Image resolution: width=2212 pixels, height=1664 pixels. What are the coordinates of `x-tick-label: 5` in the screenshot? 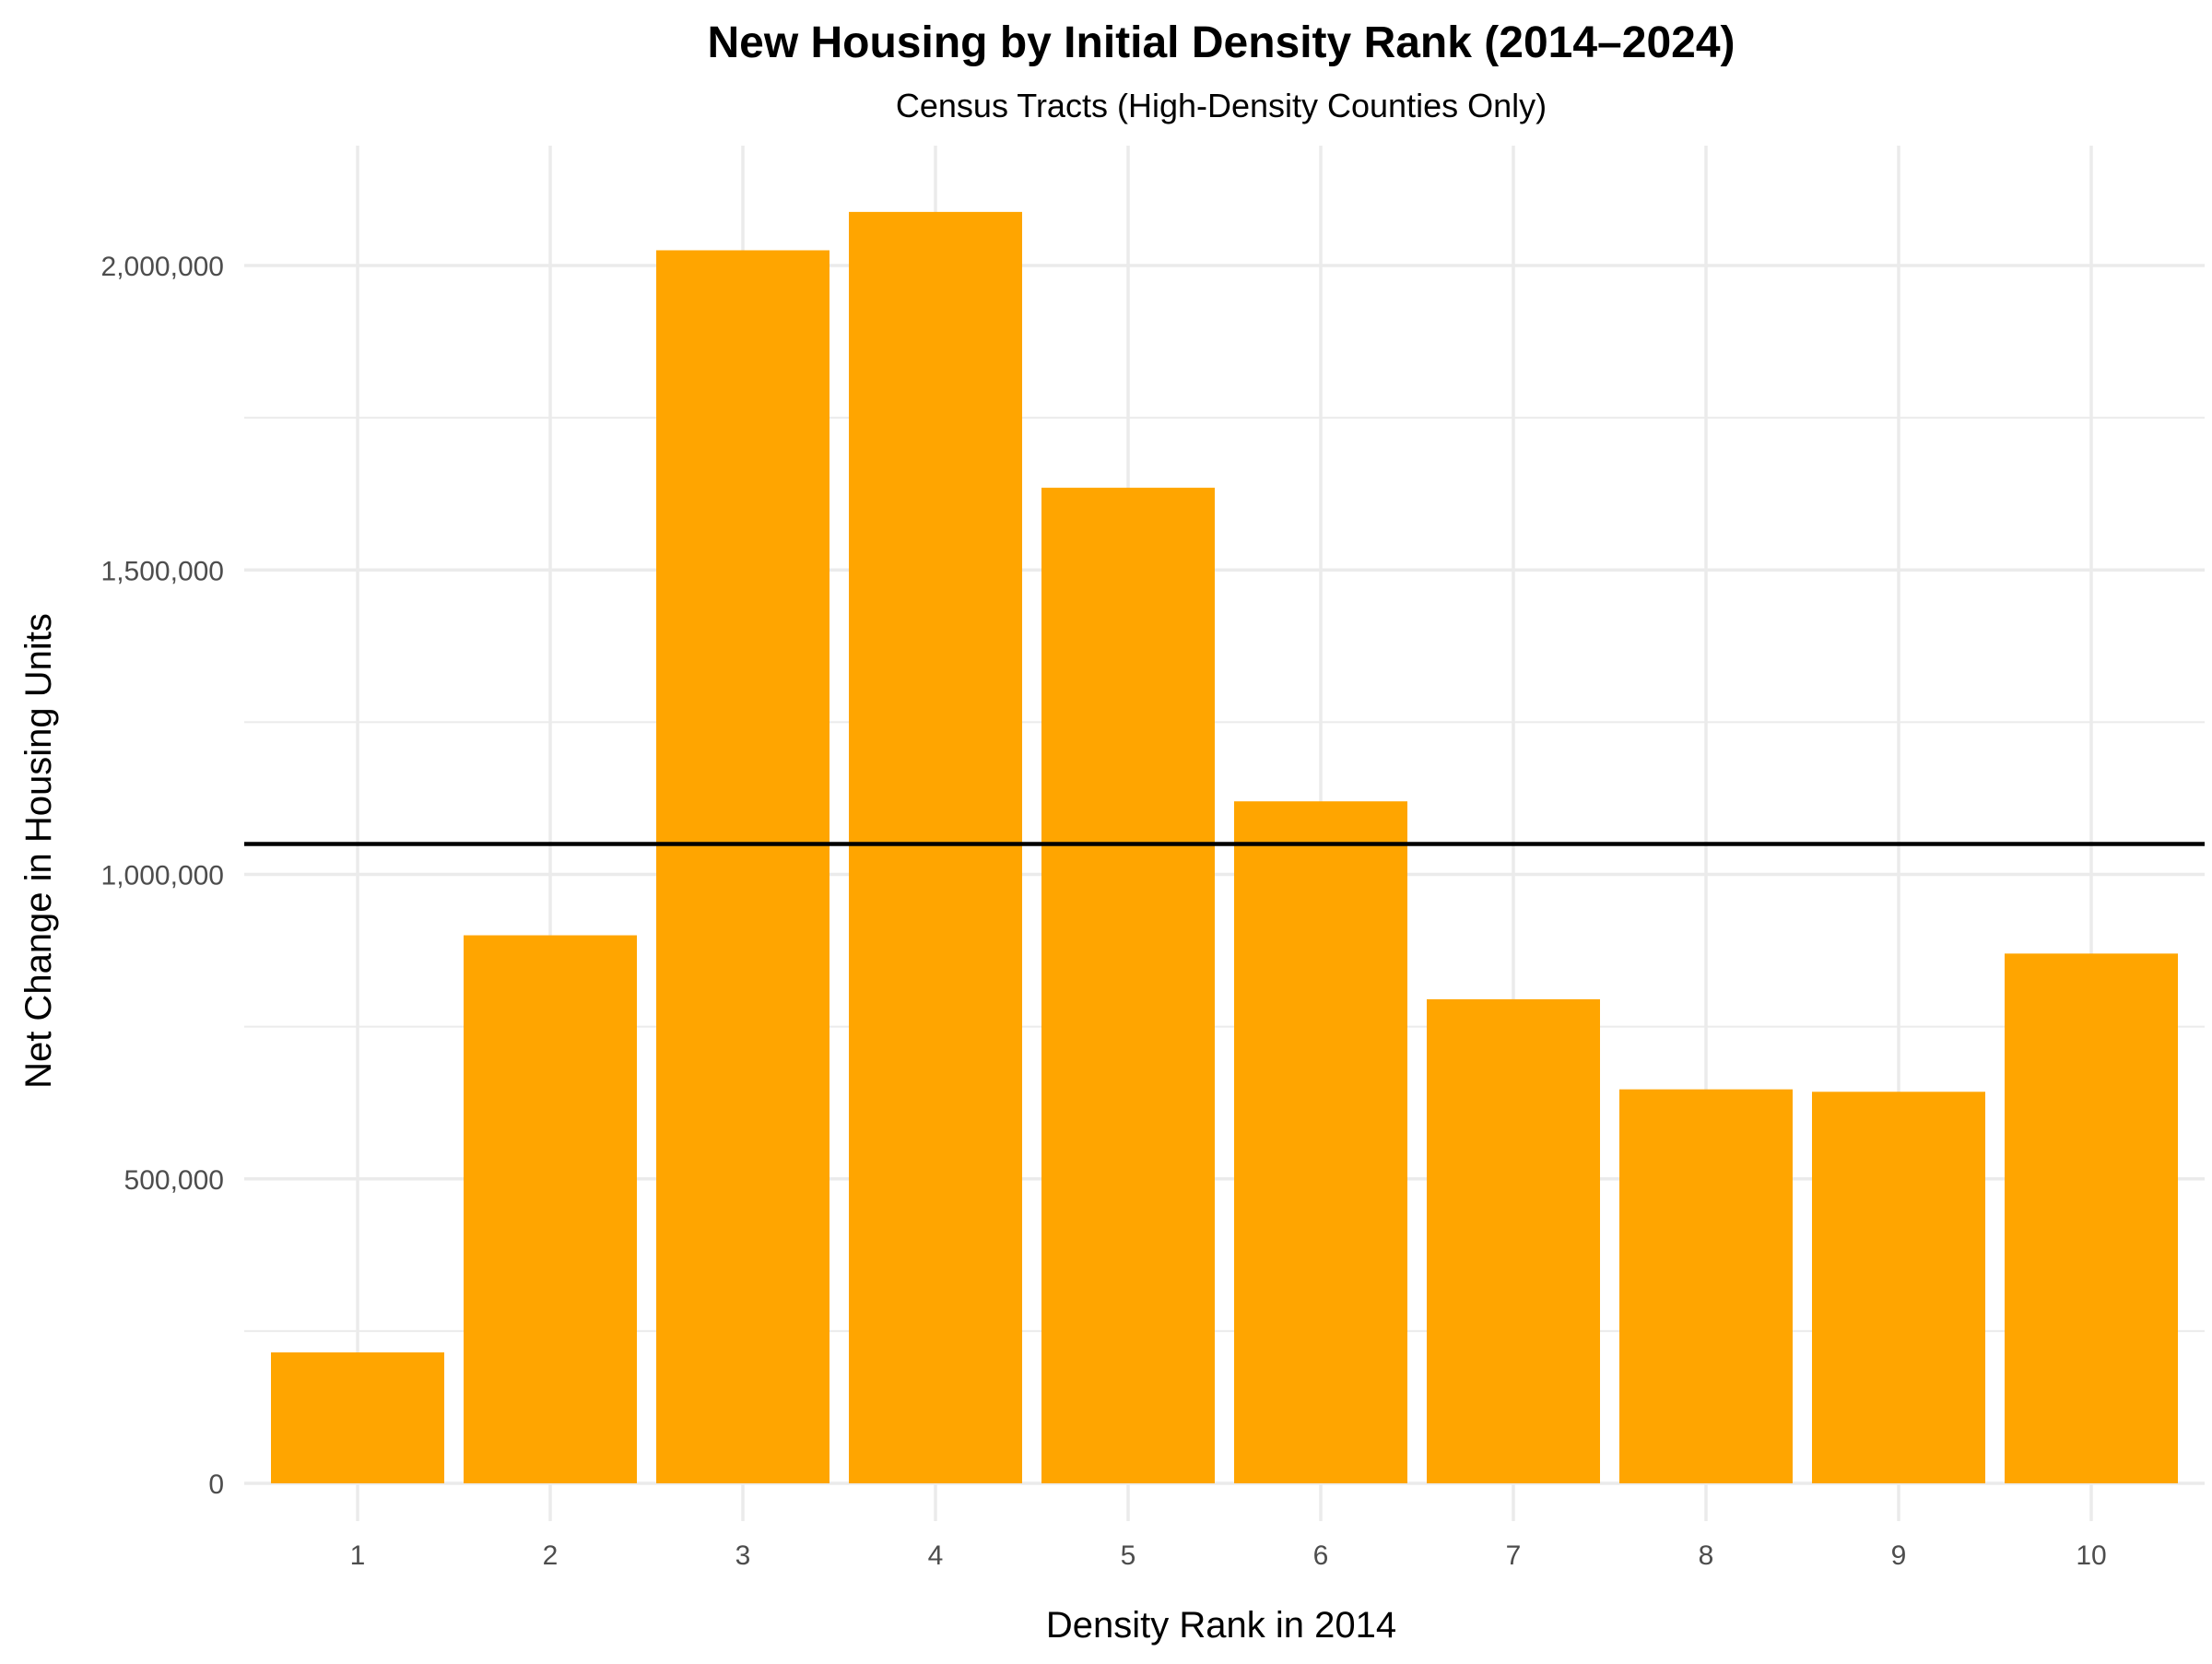 It's located at (1128, 1555).